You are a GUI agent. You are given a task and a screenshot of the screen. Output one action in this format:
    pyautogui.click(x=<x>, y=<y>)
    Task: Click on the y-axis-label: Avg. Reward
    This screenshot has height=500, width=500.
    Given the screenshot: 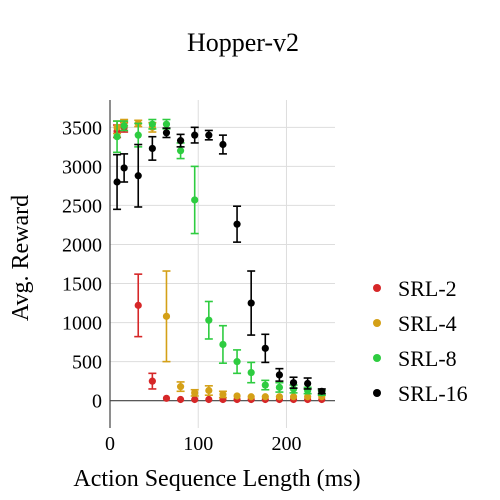 What is the action you would take?
    pyautogui.click(x=21, y=258)
    